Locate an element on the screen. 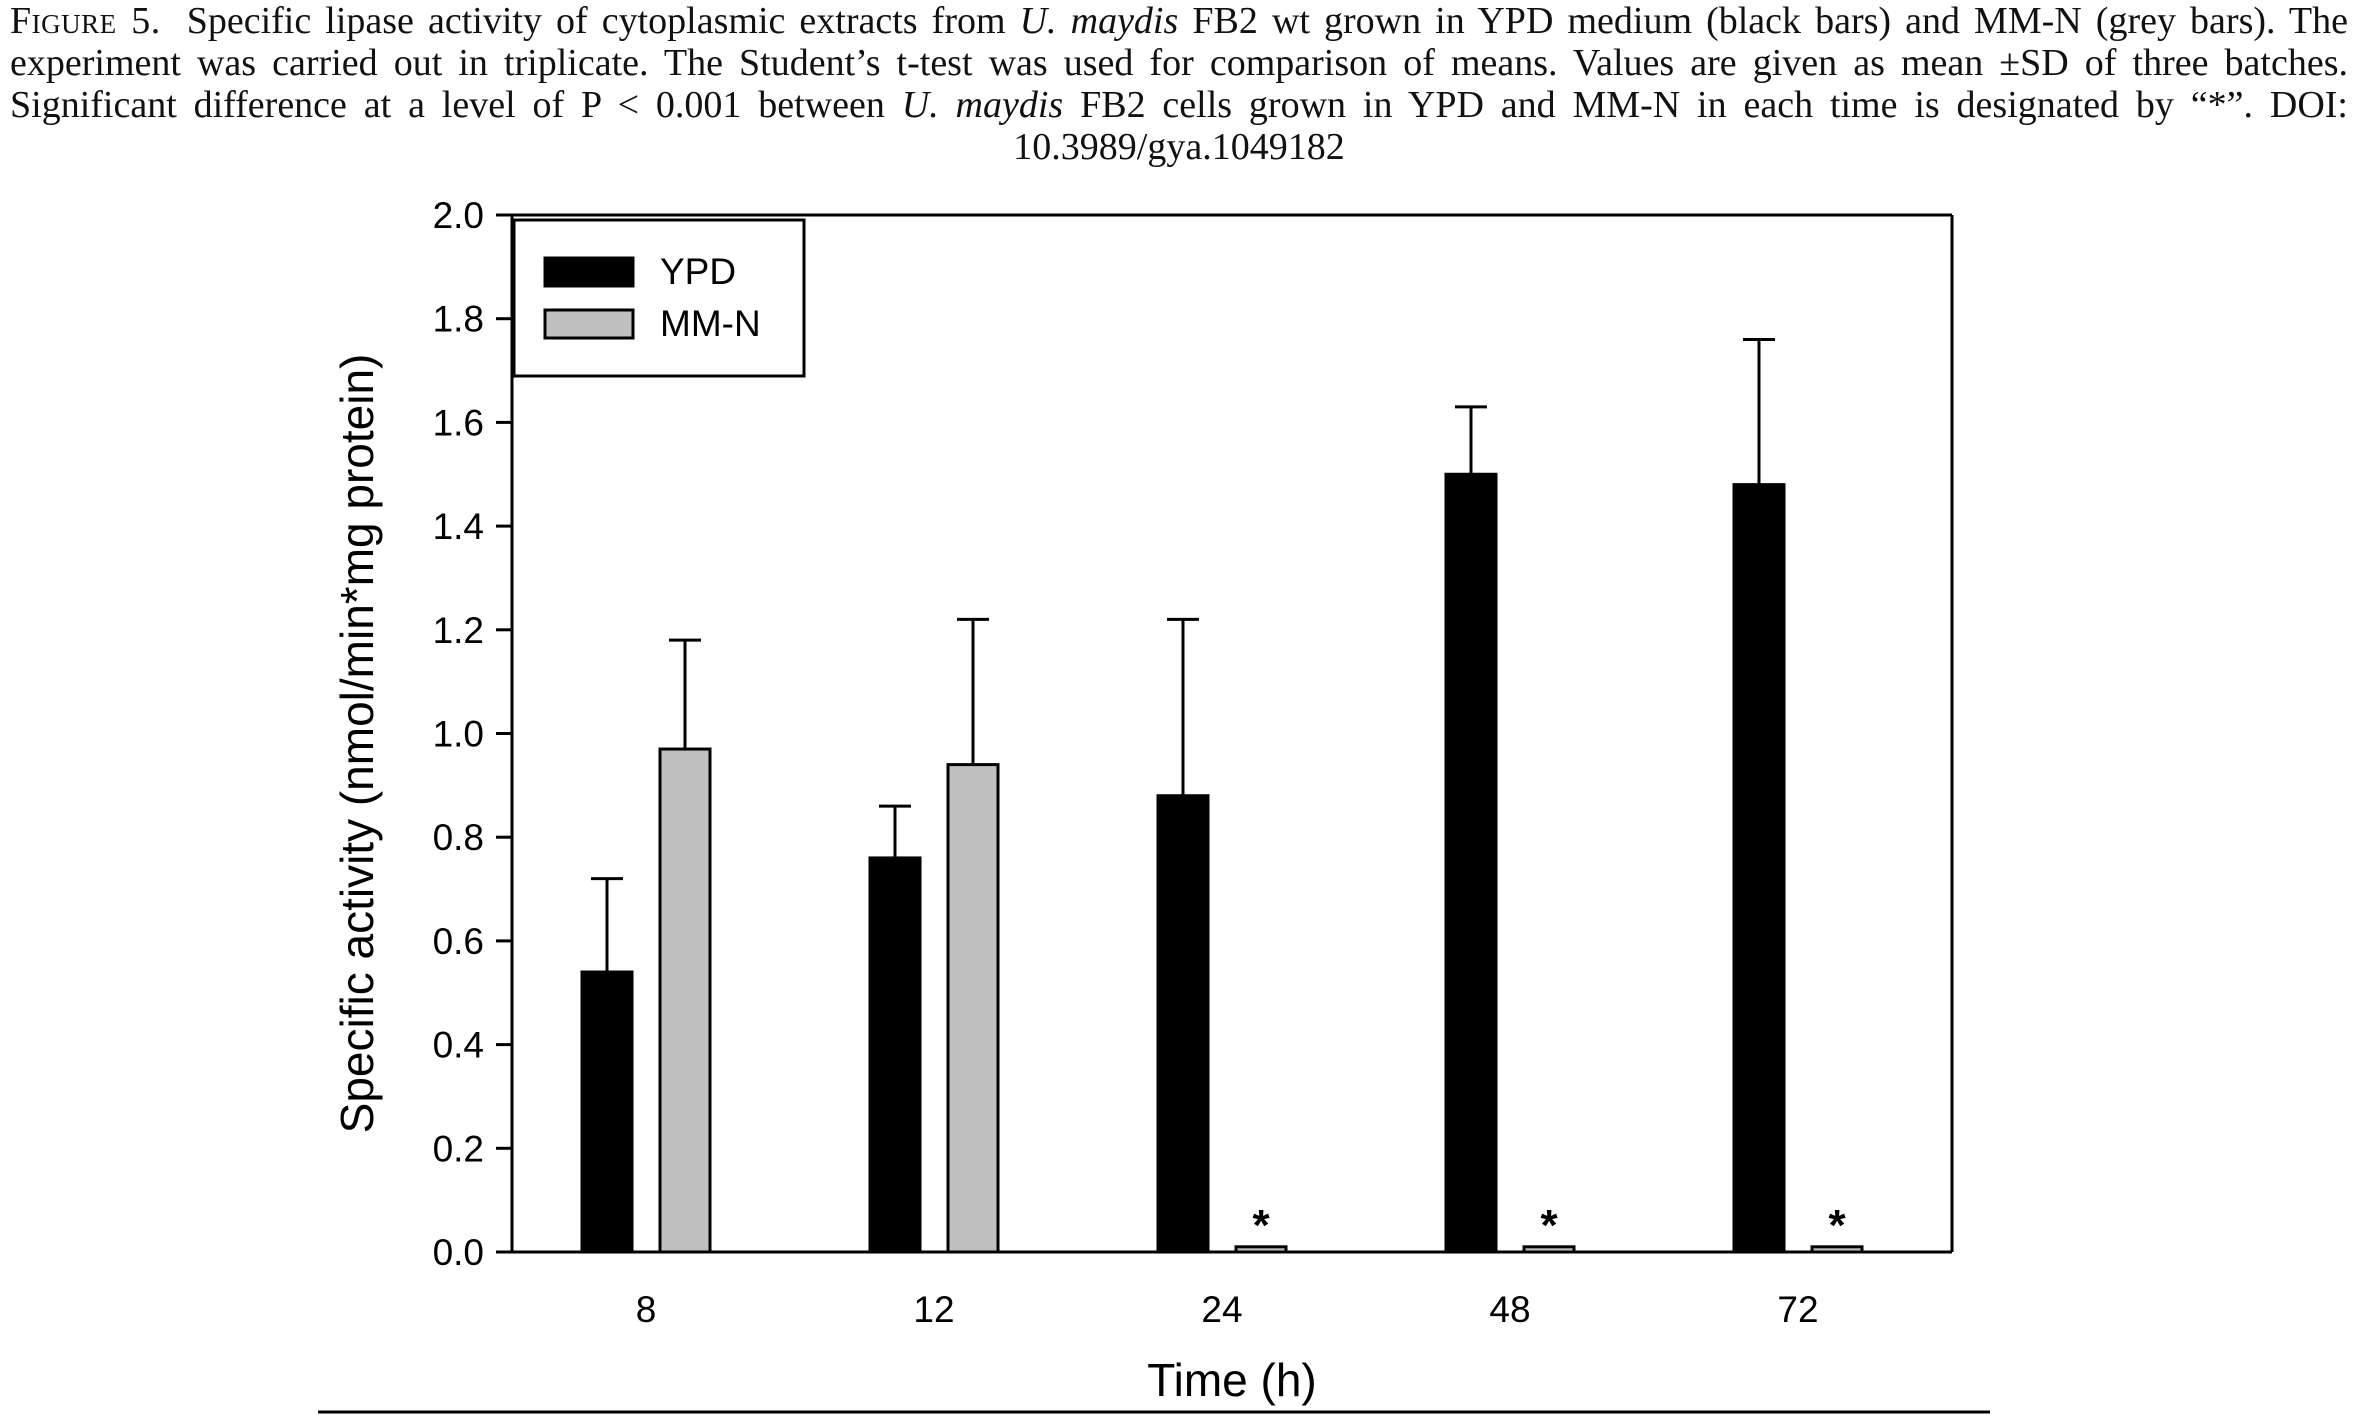 The height and width of the screenshot is (1415, 2358). y-tick-label: 1.0 is located at coordinates (458, 734).